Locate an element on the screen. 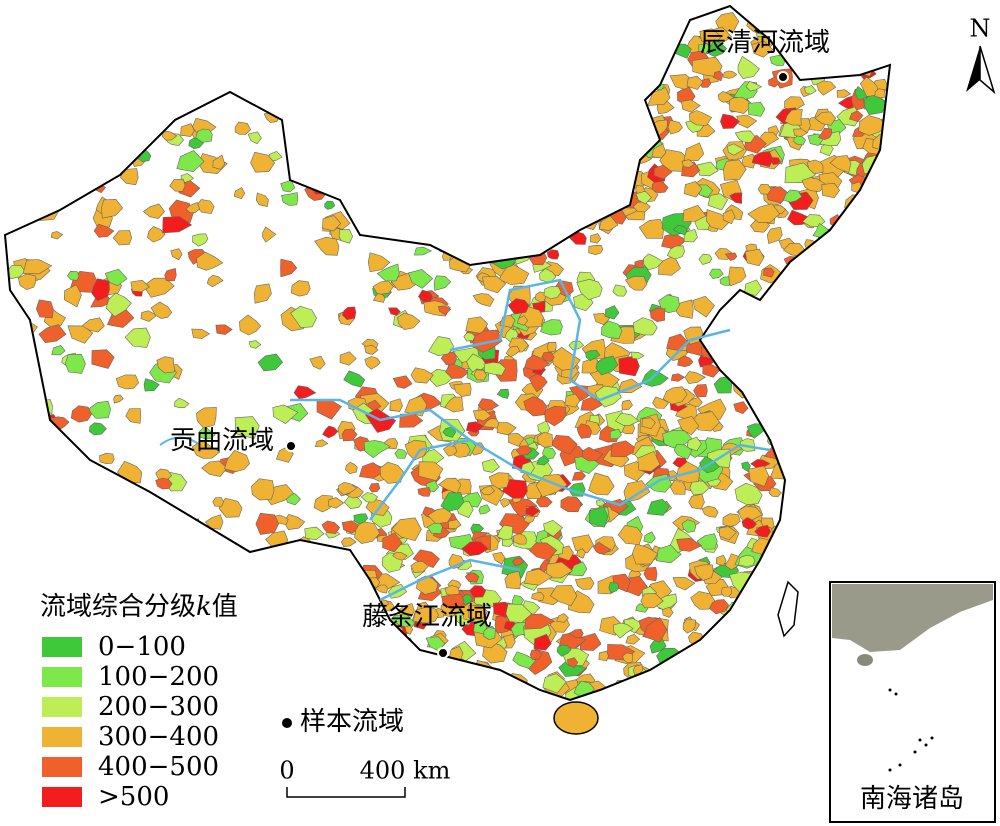 The width and height of the screenshot is (1000, 826). legend-swatch is located at coordinates (62, 737).